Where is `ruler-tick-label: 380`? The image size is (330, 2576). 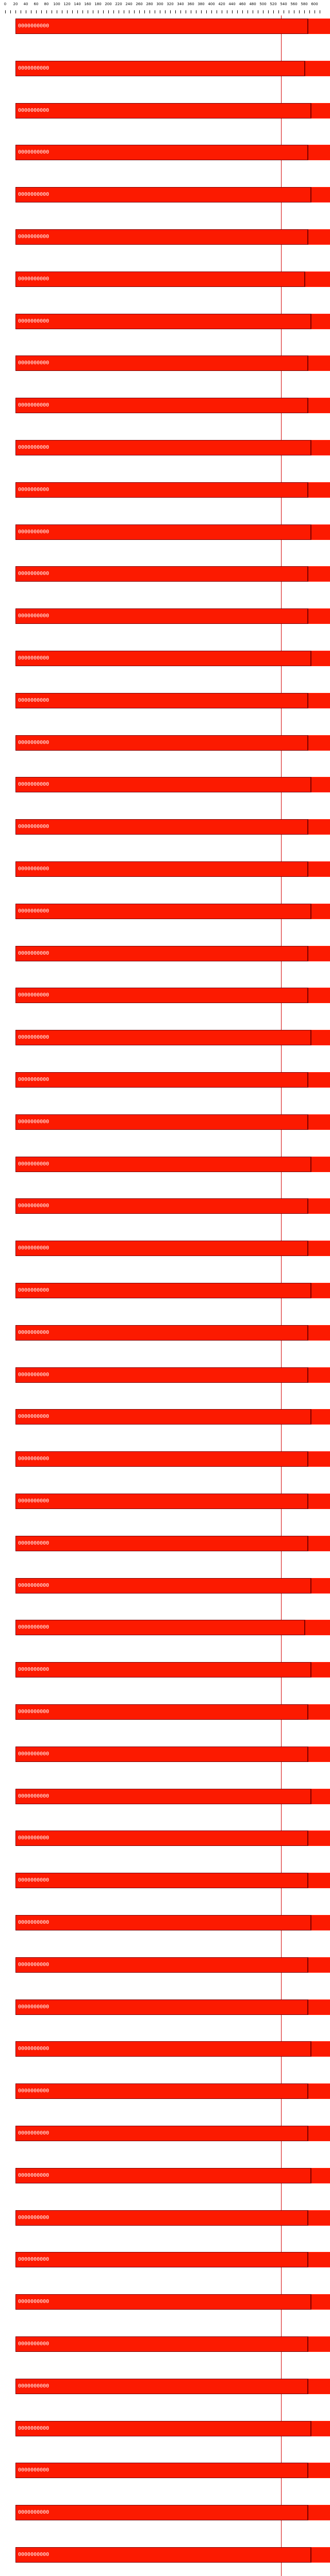 ruler-tick-label: 380 is located at coordinates (201, 4).